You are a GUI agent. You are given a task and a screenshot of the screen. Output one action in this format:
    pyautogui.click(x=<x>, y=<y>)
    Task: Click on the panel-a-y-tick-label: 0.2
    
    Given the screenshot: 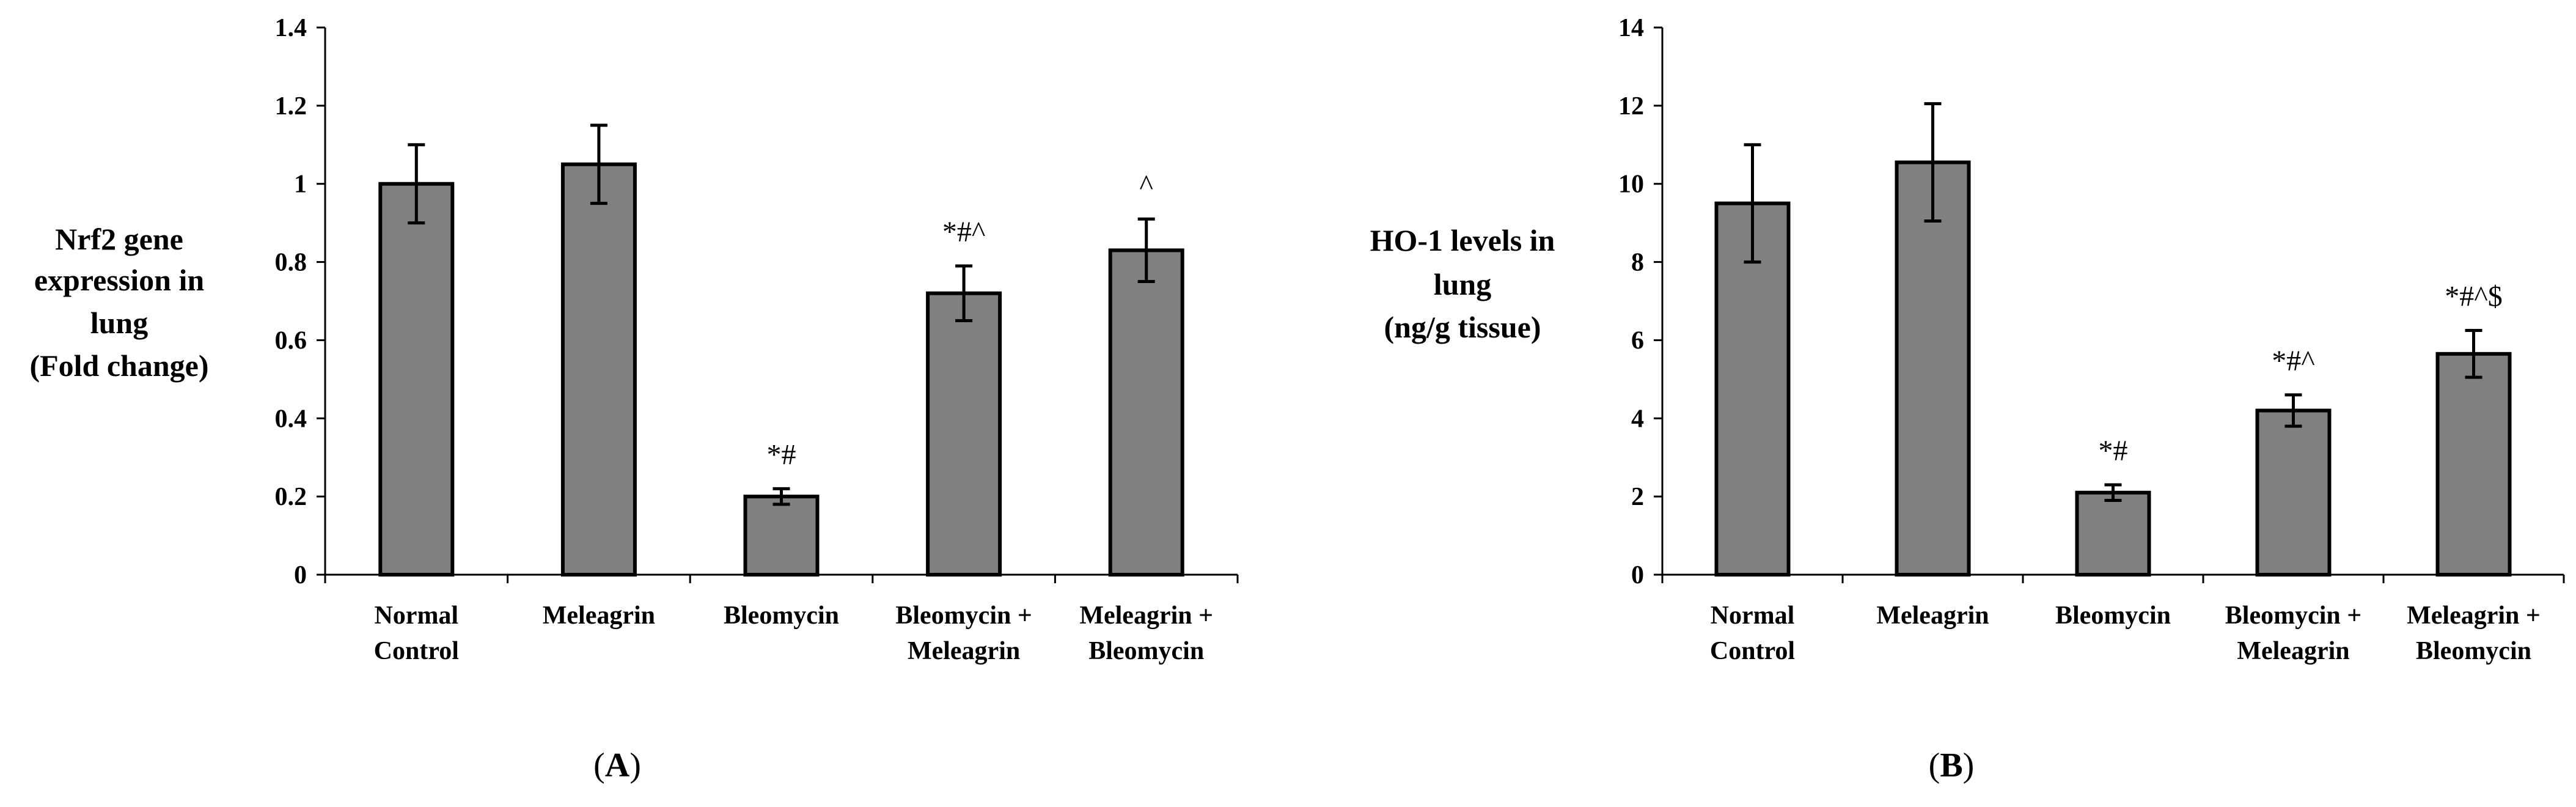 What is the action you would take?
    pyautogui.click(x=291, y=497)
    